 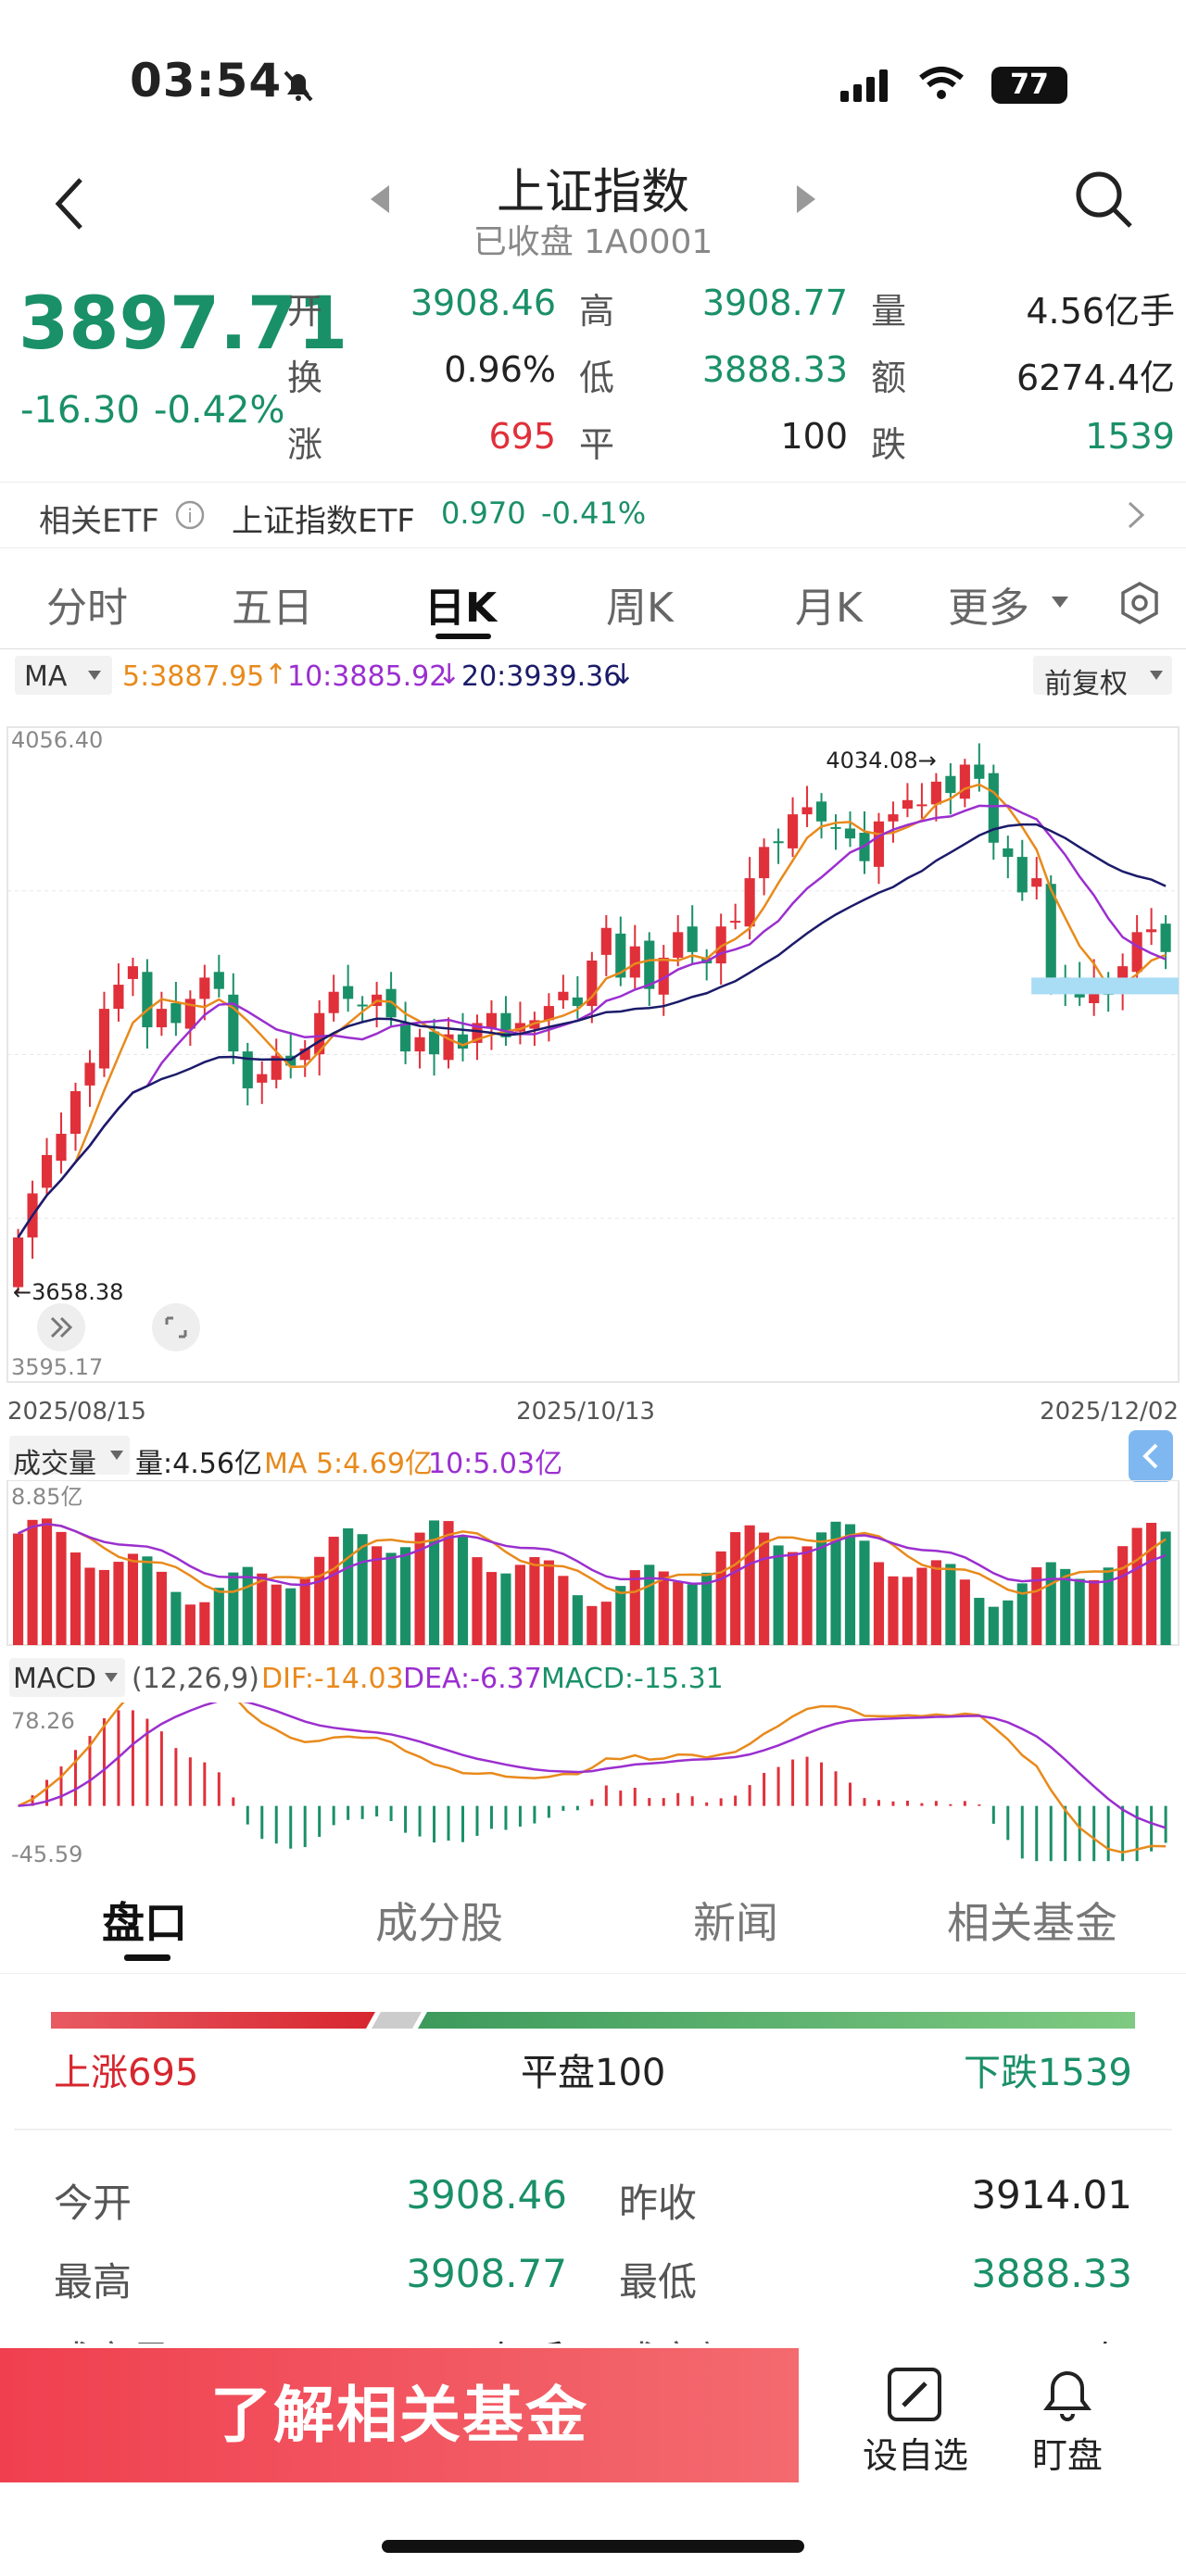 What do you see at coordinates (915, 2455) in the screenshot?
I see `add-watchlist-label: 设自选` at bounding box center [915, 2455].